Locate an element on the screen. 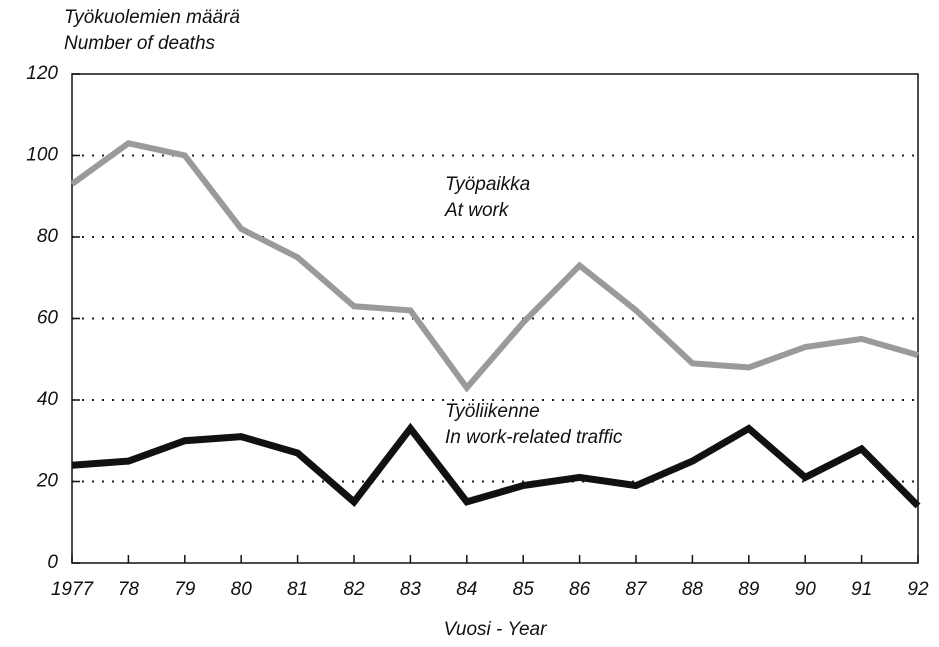 The height and width of the screenshot is (647, 939). series-label: At work is located at coordinates (477, 210).